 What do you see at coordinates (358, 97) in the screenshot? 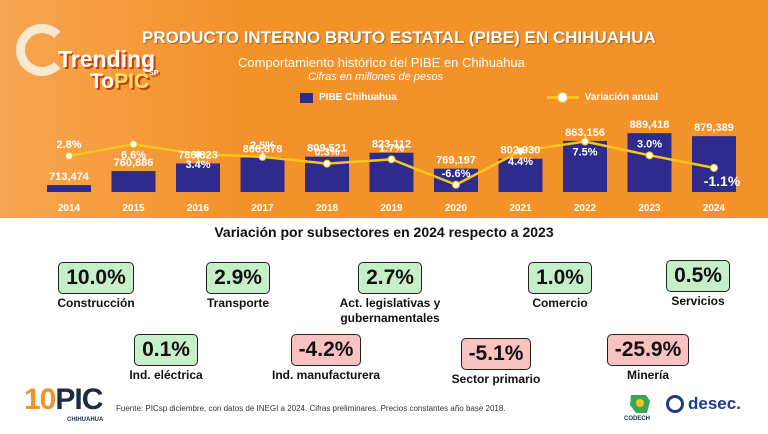
I see `legend-bar-label: PIBE Chihuahua` at bounding box center [358, 97].